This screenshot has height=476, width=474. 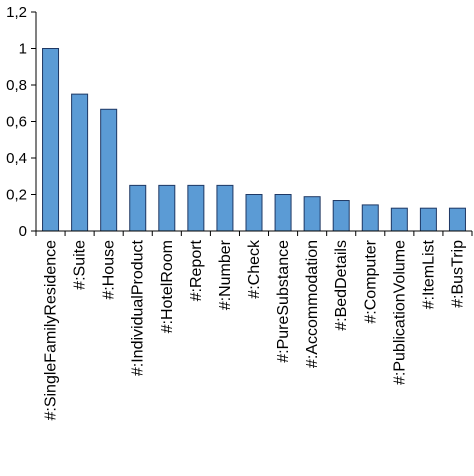 What do you see at coordinates (16, 158) in the screenshot?
I see `y-tick-label: 0,4` at bounding box center [16, 158].